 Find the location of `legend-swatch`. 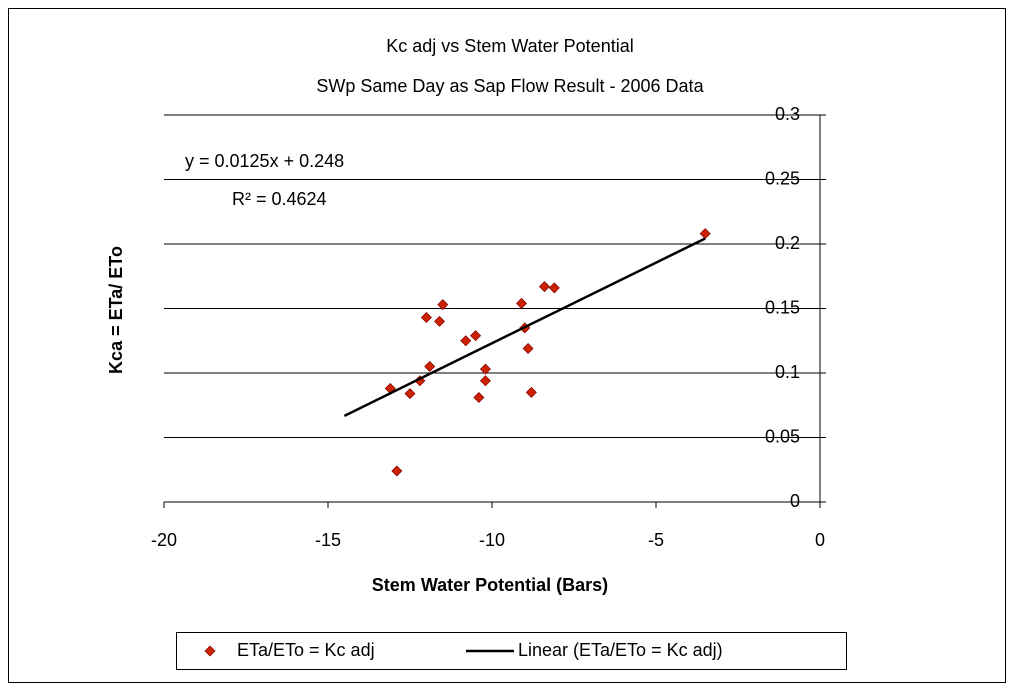

legend-swatch is located at coordinates (210, 651).